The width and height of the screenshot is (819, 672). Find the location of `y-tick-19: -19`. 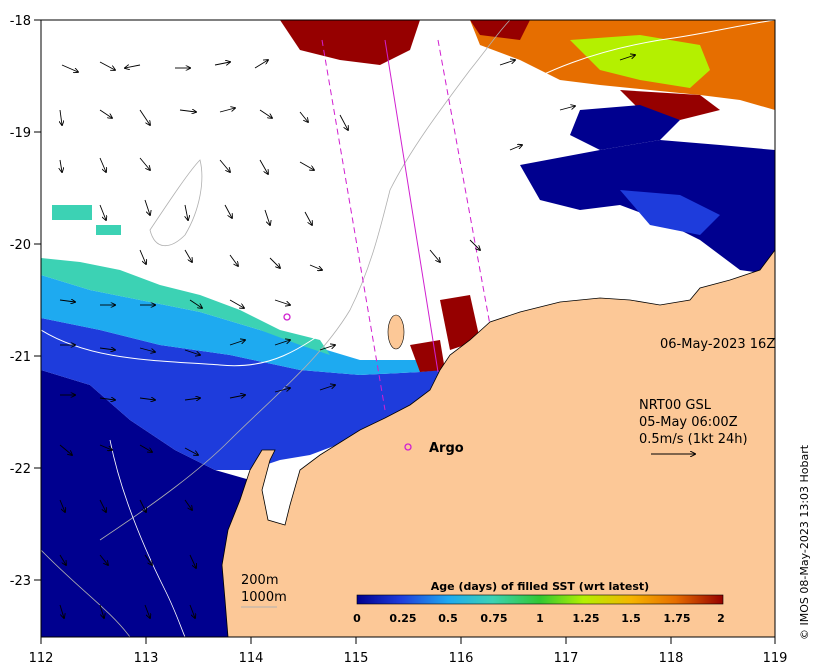

y-tick-19: -19 is located at coordinates (20, 133).